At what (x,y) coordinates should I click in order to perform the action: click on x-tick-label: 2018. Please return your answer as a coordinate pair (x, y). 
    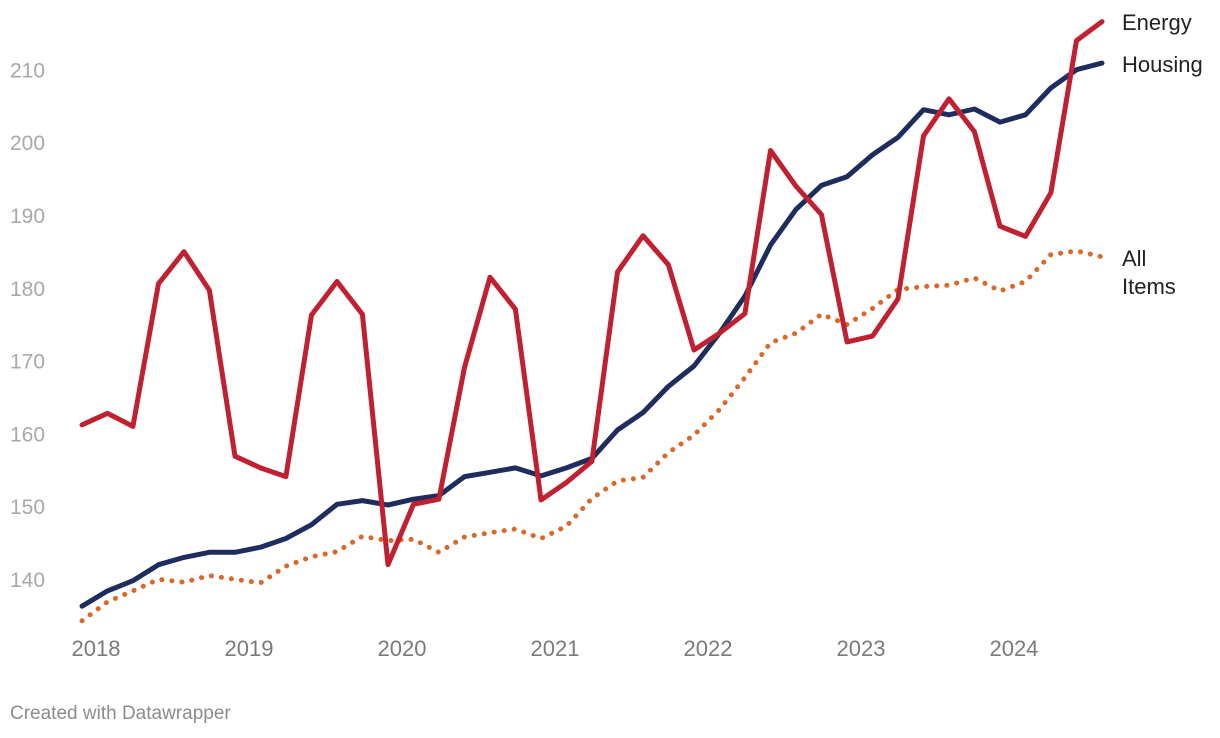
    Looking at the image, I should click on (96, 648).